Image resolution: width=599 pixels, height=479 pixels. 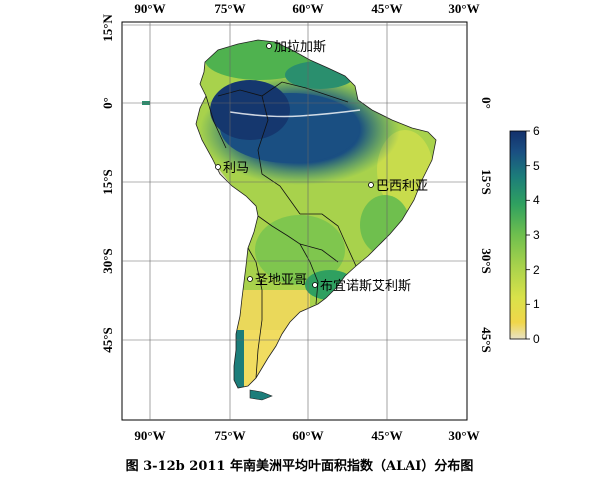 I want to click on colorbar-tick-label: 3, so click(x=536, y=235).